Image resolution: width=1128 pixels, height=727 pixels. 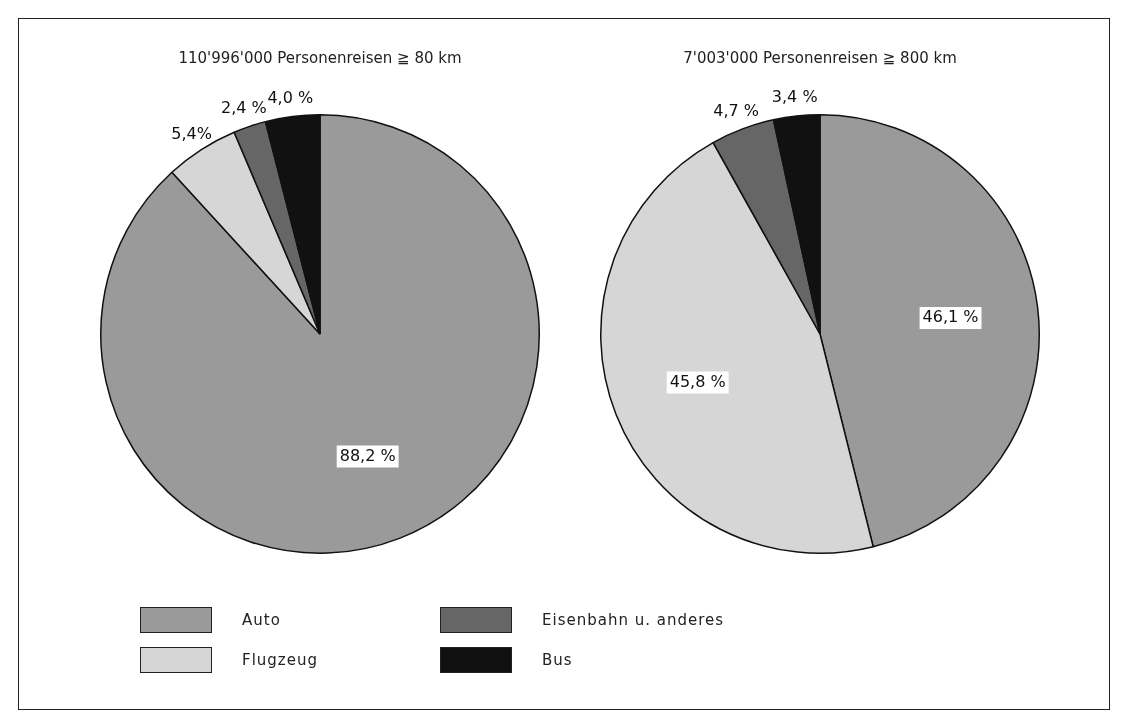 What do you see at coordinates (367, 455) in the screenshot?
I see `data-label: 88,2 %` at bounding box center [367, 455].